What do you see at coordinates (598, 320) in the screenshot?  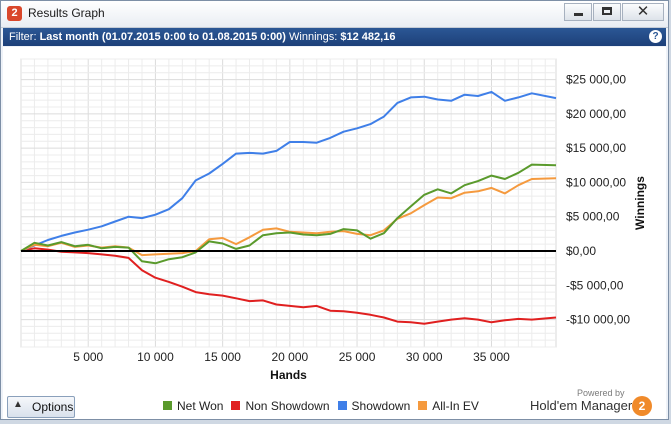 I see `y-tick-label: -$10 000,00` at bounding box center [598, 320].